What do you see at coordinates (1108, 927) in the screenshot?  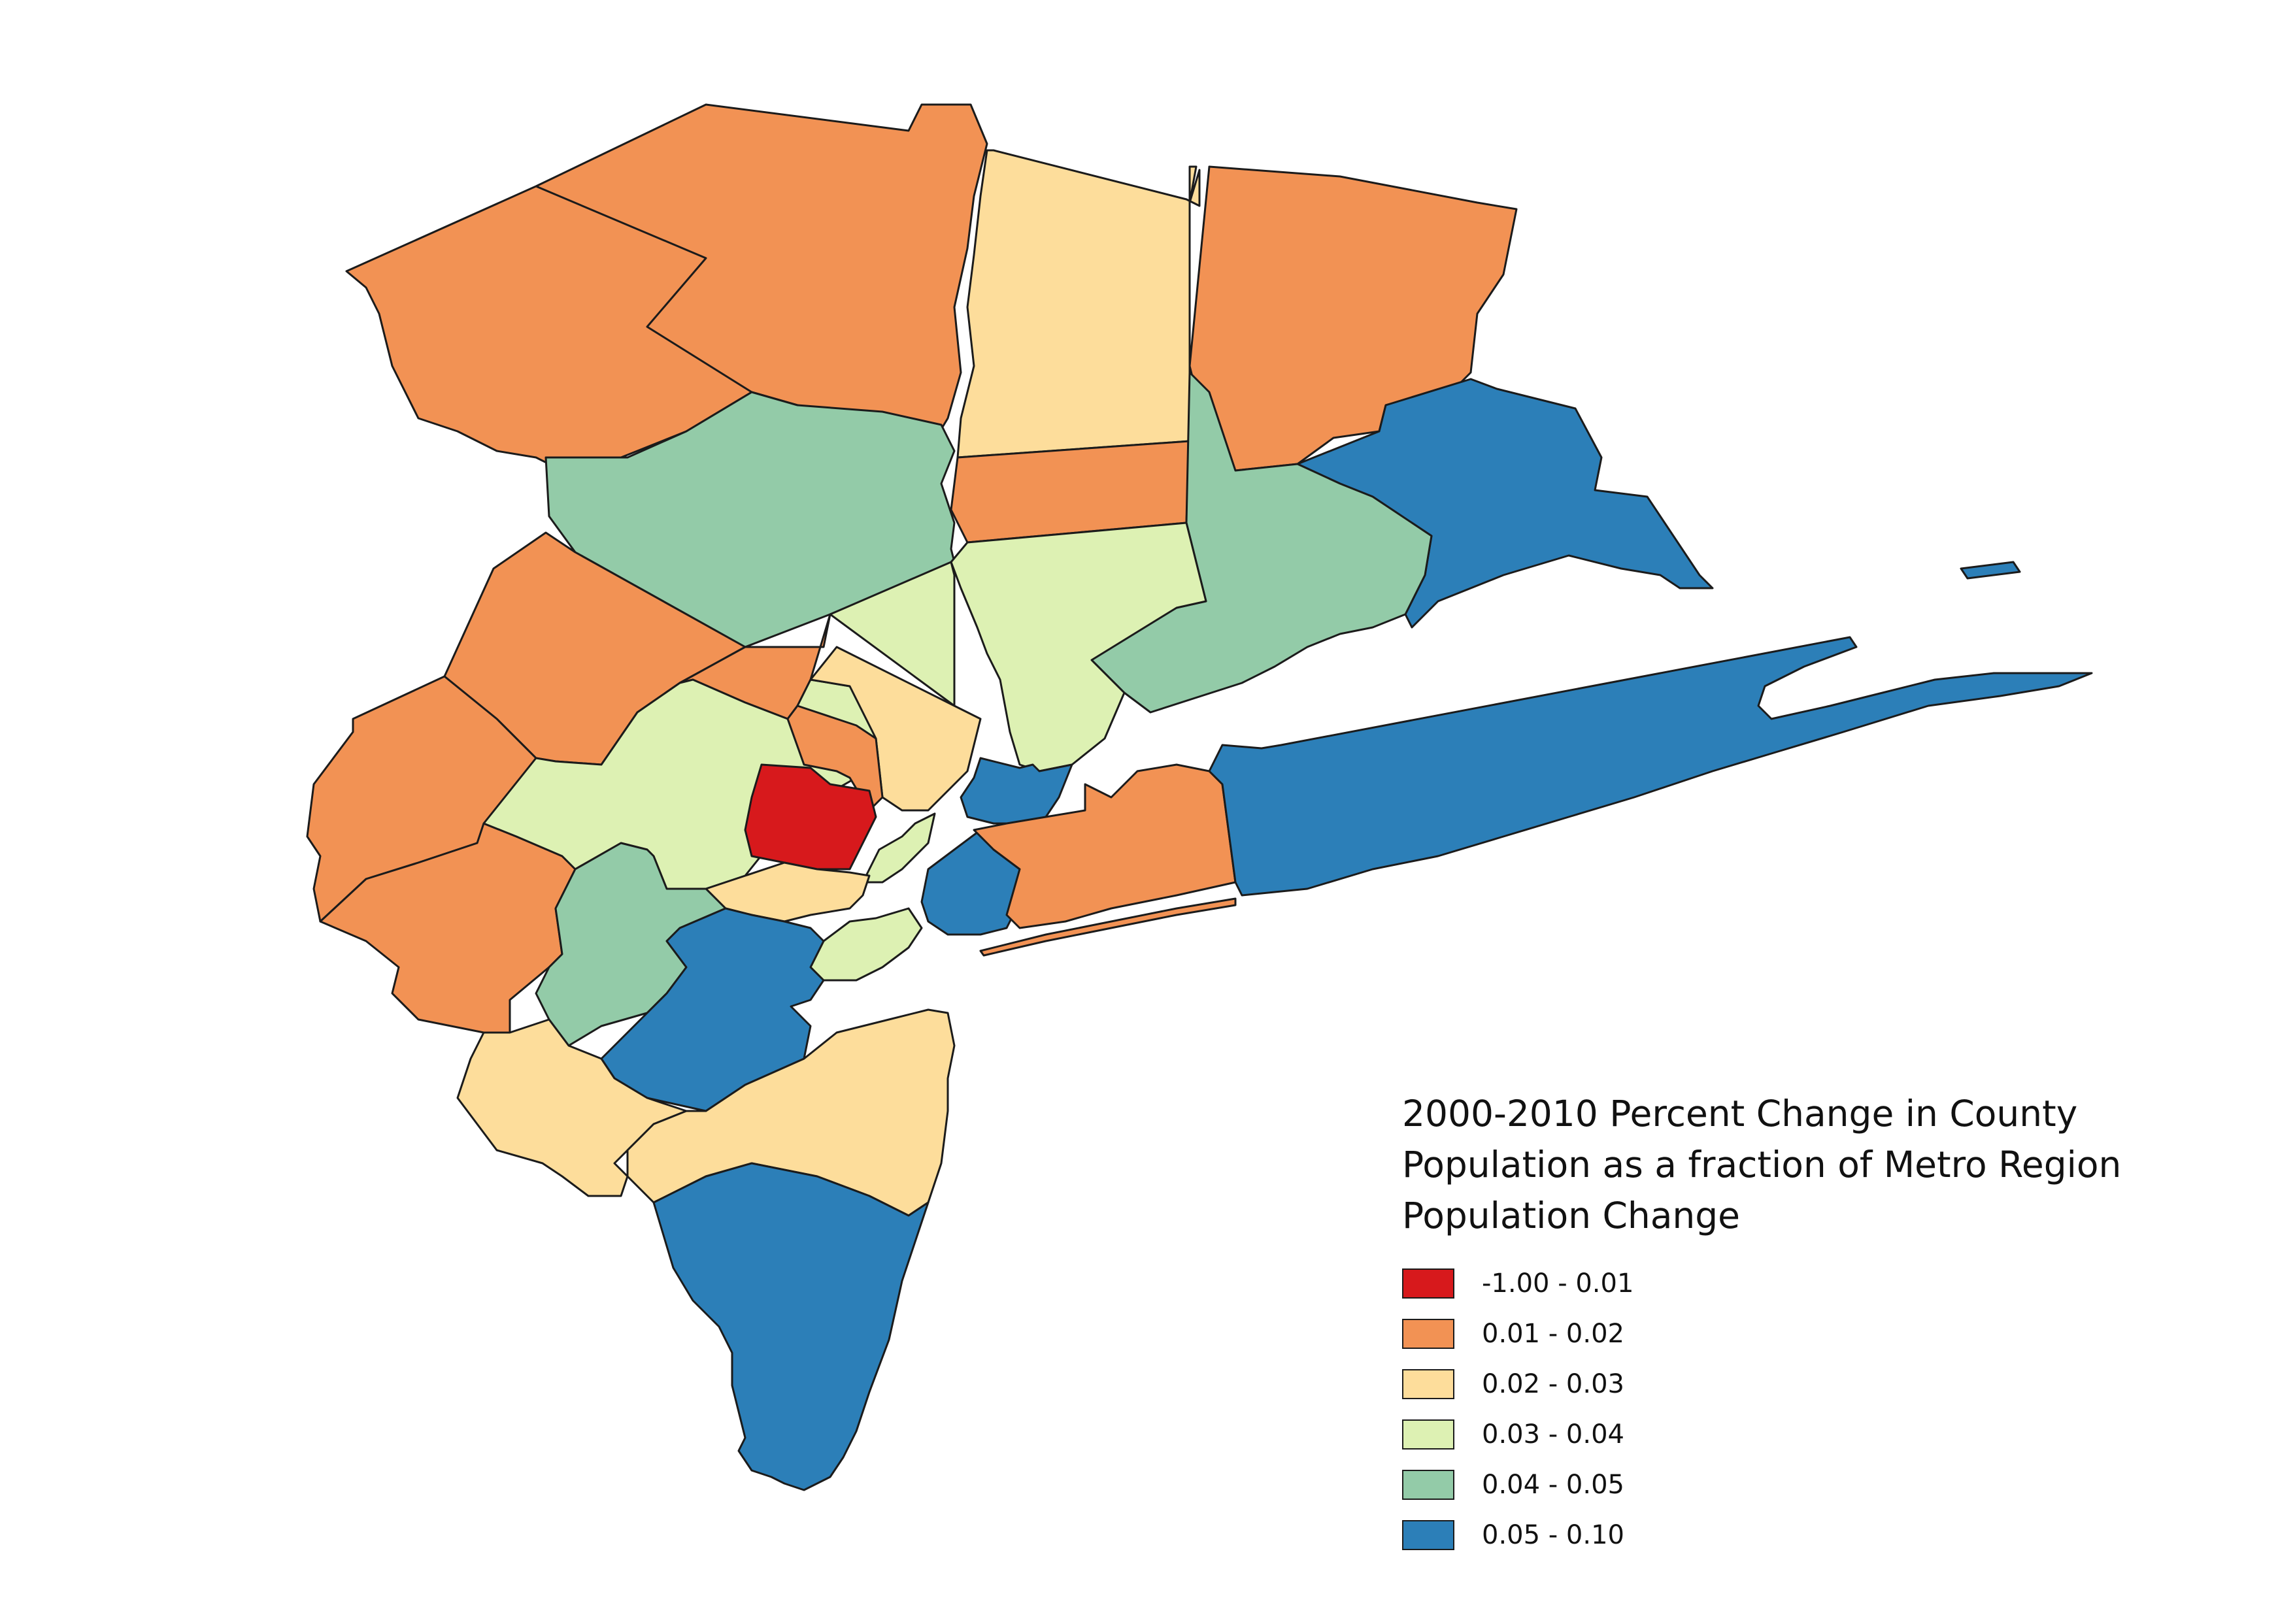 I see `county-nassau-barrier` at bounding box center [1108, 927].